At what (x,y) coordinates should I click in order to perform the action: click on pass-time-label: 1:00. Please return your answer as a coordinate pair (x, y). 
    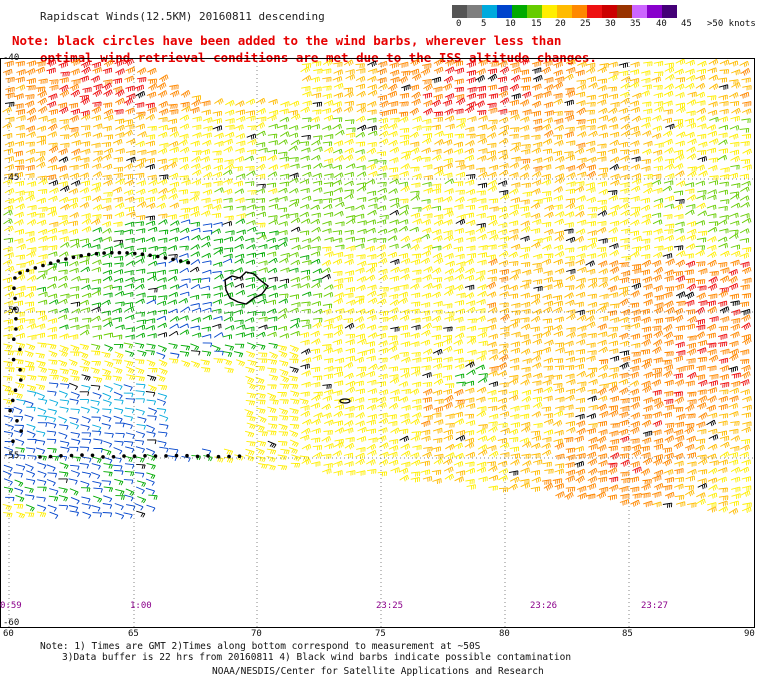
    Looking at the image, I should click on (141, 606).